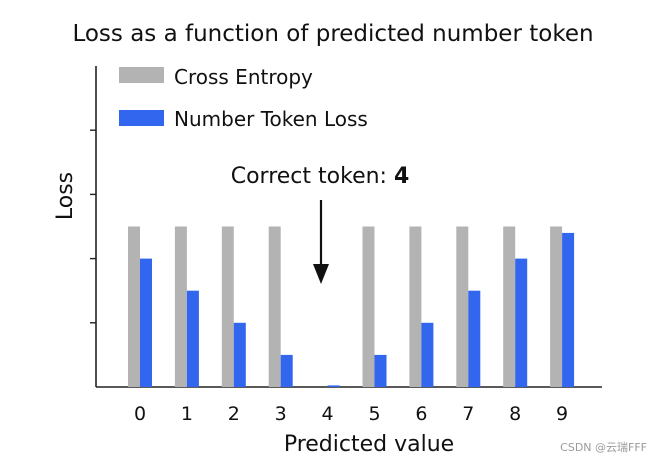 This screenshot has width=653, height=467. I want to click on legend-swatch-number-token-loss, so click(141, 118).